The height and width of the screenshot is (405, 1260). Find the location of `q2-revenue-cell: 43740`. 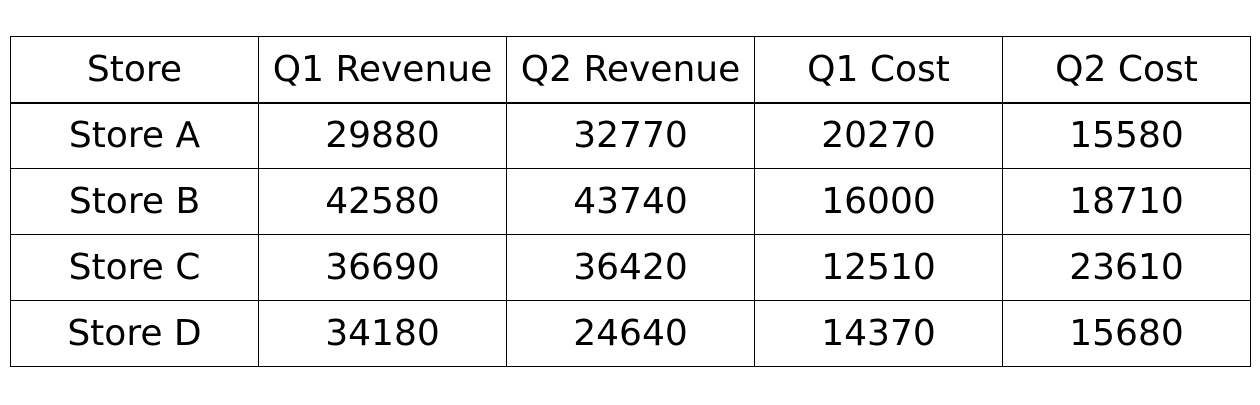

q2-revenue-cell: 43740 is located at coordinates (630, 201).